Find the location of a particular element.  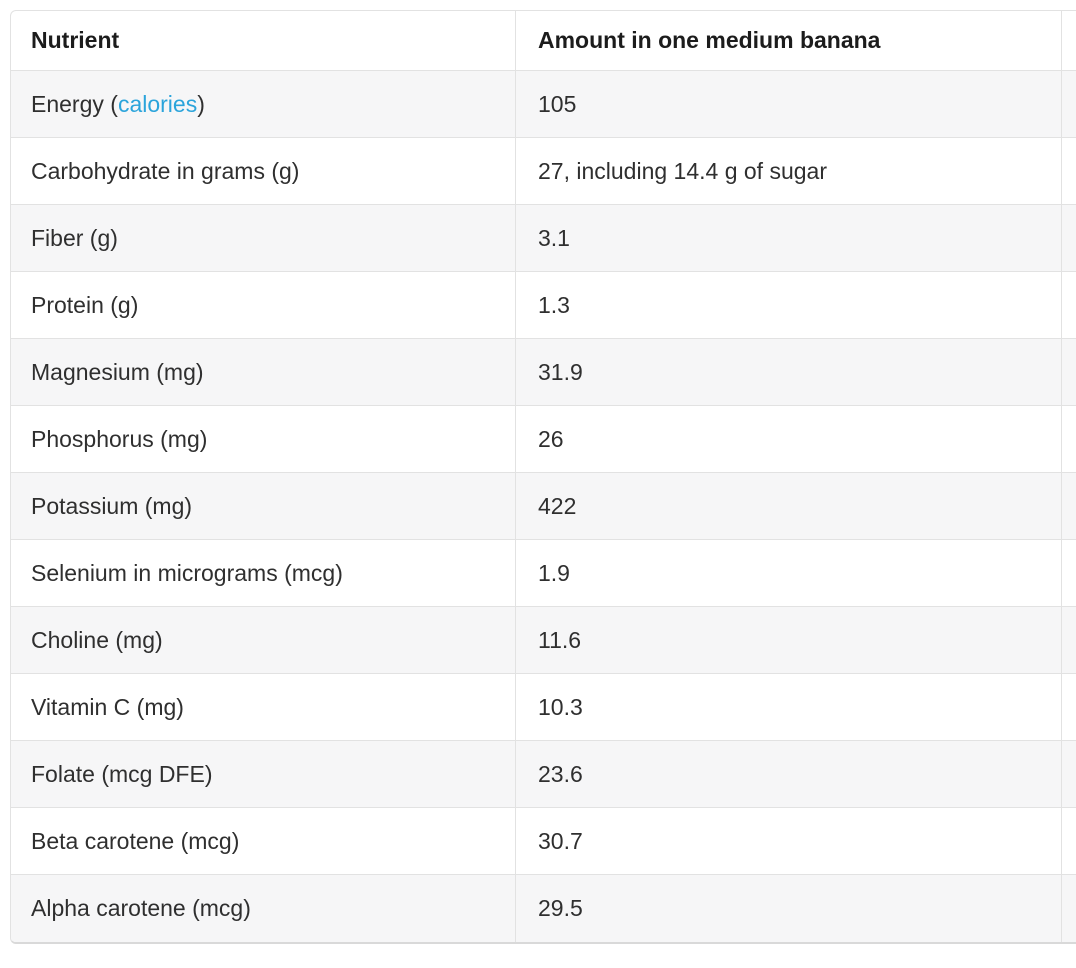

amount-cell: 31.9 is located at coordinates (789, 372).